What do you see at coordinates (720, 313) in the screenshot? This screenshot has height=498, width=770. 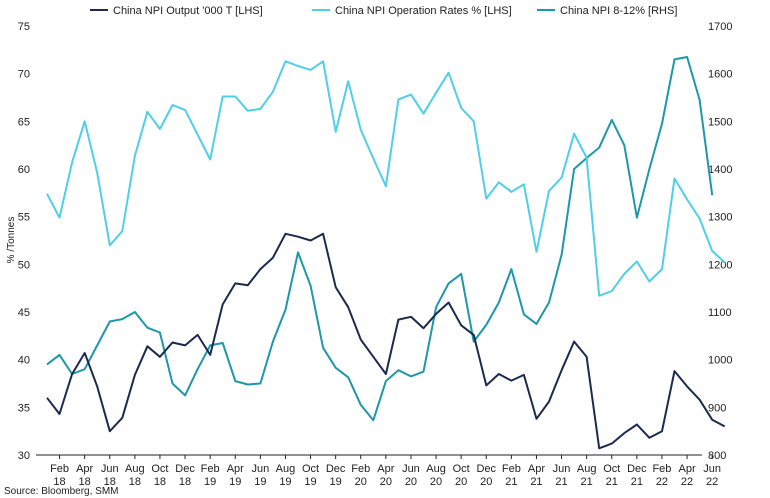 I see `y-tick-right: 1100` at bounding box center [720, 313].